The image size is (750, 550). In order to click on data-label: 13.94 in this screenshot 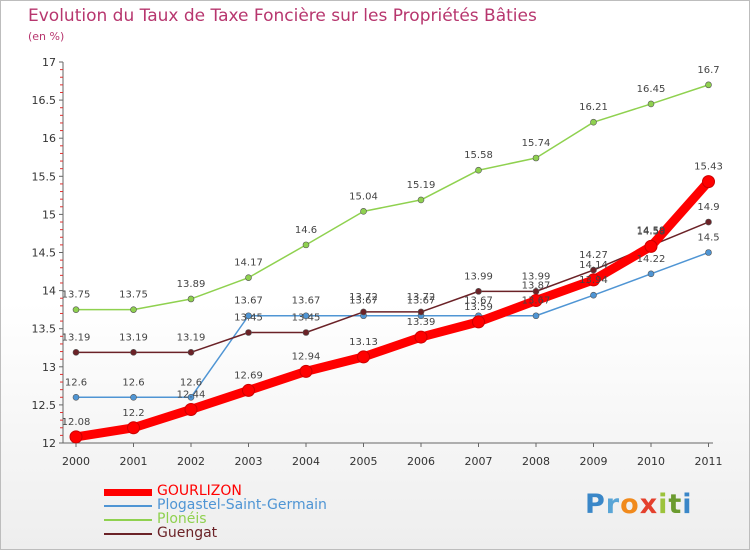, I will do `click(593, 280)`.